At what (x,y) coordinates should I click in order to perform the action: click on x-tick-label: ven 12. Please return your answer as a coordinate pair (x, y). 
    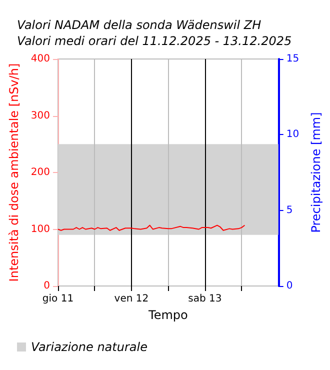
    Looking at the image, I should click on (131, 299).